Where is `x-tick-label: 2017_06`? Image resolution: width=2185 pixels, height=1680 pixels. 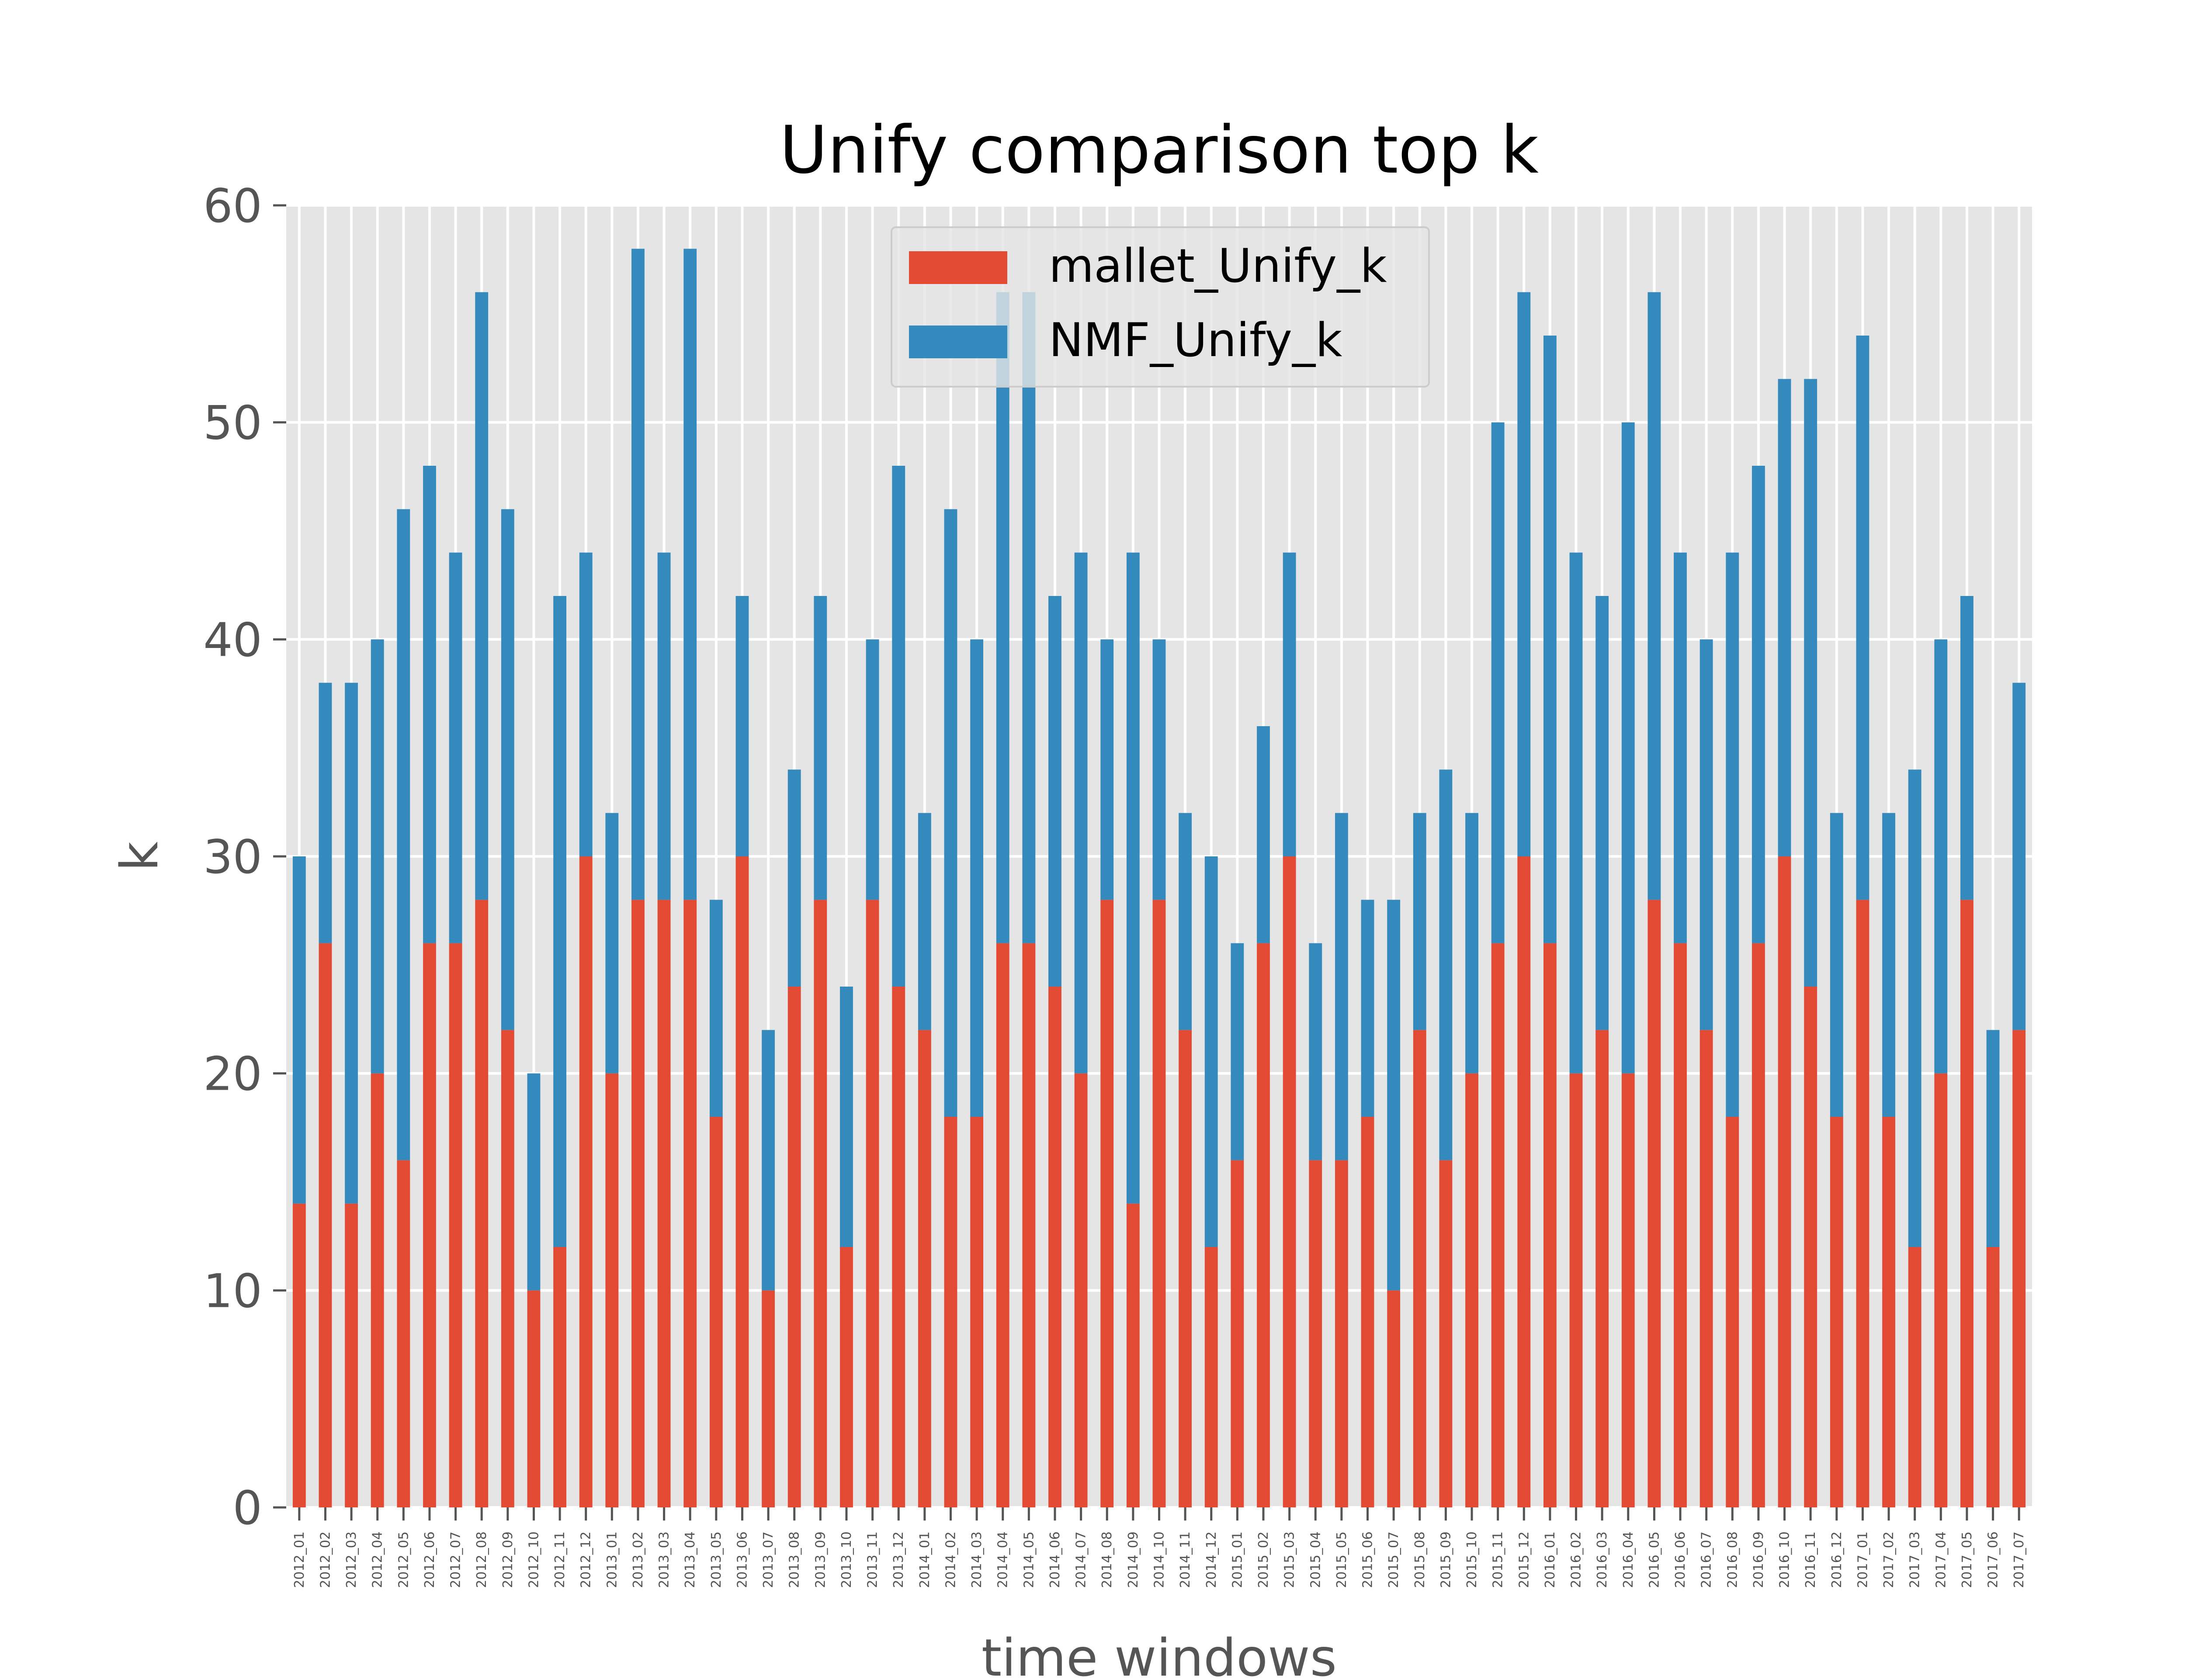
x-tick-label: 2017_06 is located at coordinates (1993, 1559).